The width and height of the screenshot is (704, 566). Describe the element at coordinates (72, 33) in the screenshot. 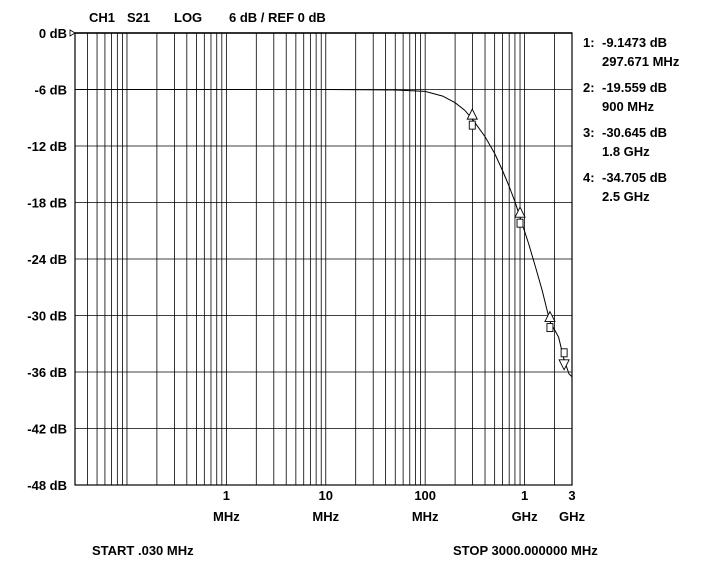

I see `reference-pointer` at that location.